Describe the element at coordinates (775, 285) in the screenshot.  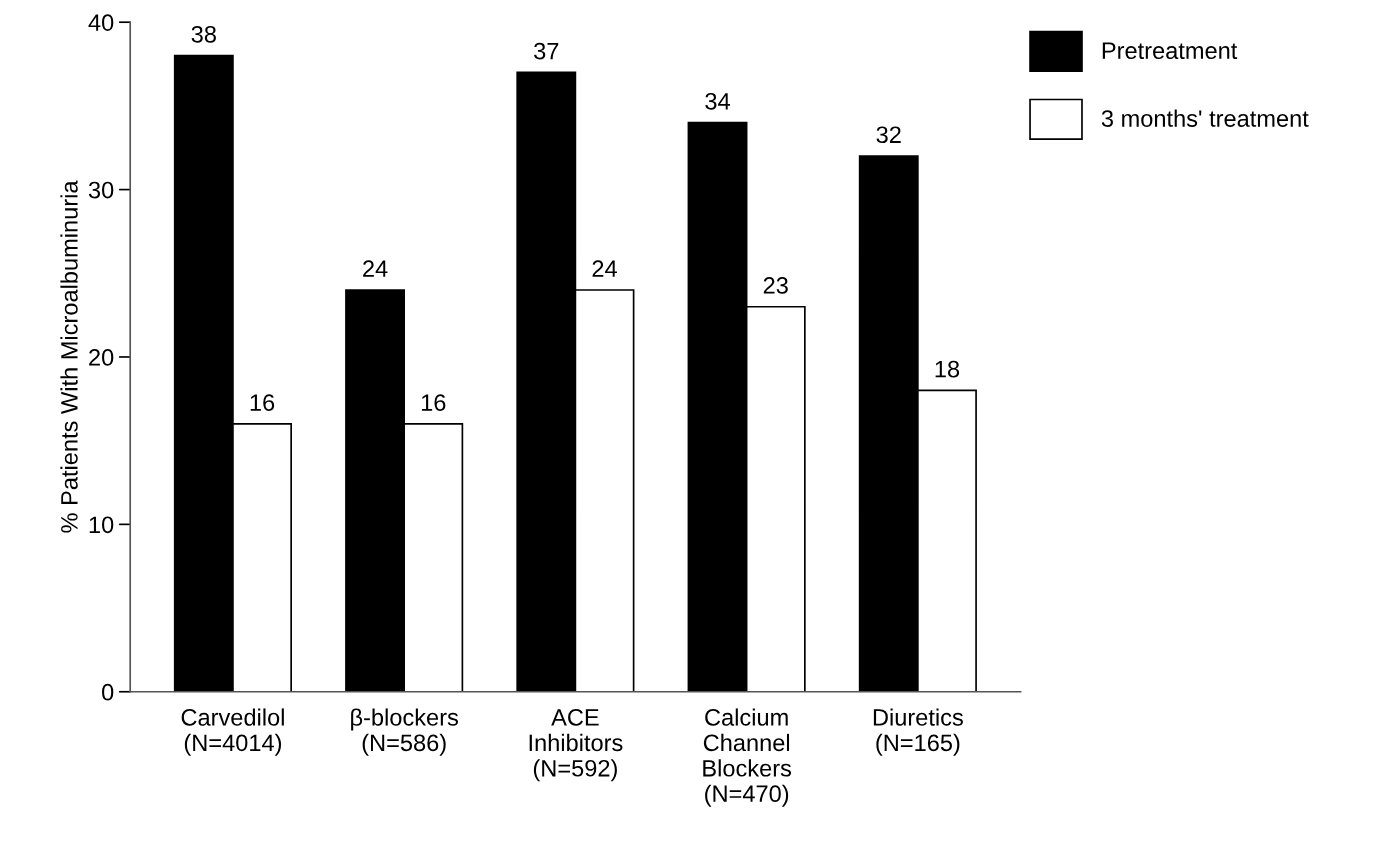
I see `data-label: 23` at that location.